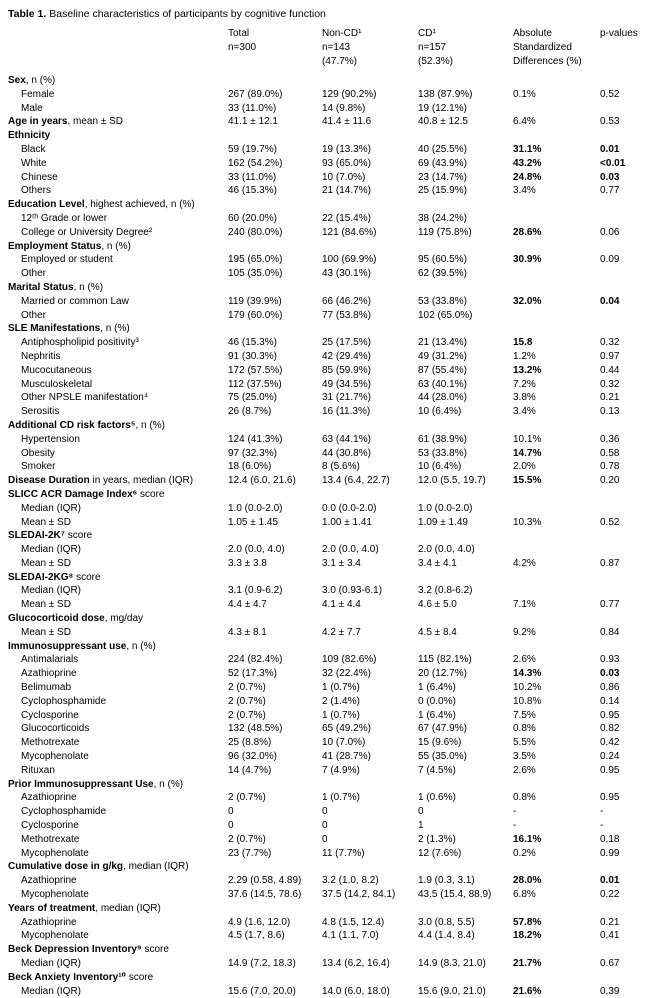  Describe the element at coordinates (50, 715) in the screenshot. I see `row-label: Cyclosporine` at that location.